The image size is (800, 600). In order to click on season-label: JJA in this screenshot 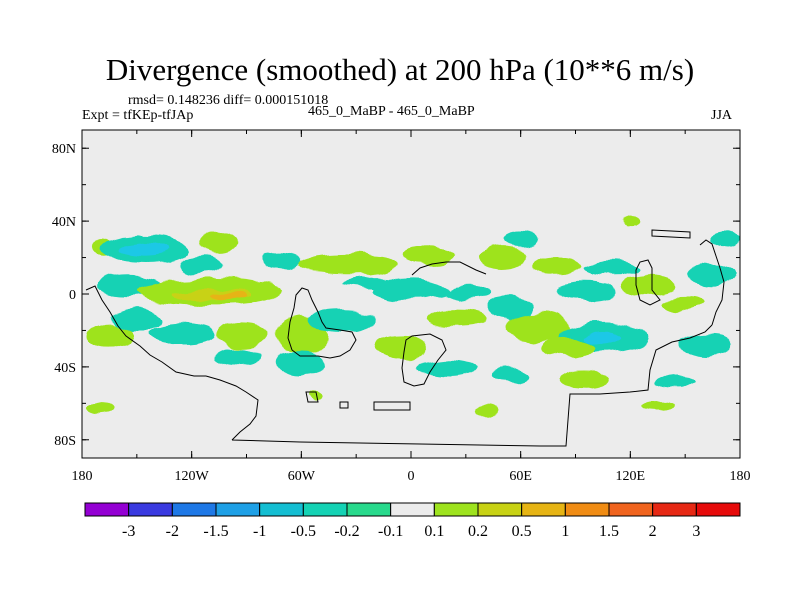, I will do `click(722, 115)`.